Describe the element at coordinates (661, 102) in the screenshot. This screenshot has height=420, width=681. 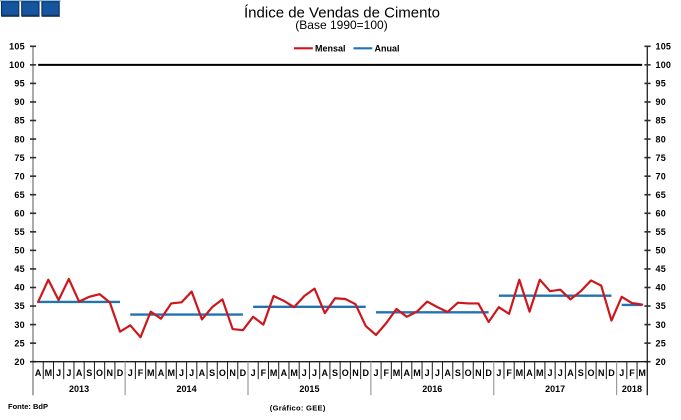
I see `svg-text: 90` at that location.